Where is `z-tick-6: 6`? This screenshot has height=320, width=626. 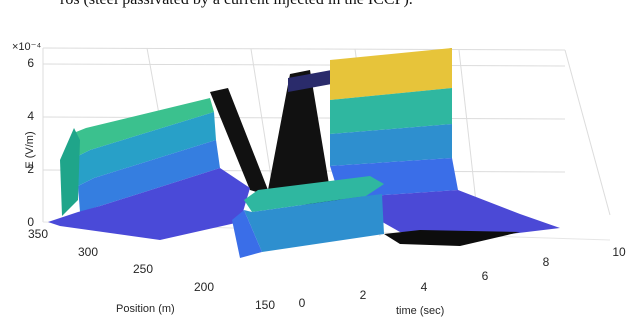
z-tick-6: 6 is located at coordinates (30, 63).